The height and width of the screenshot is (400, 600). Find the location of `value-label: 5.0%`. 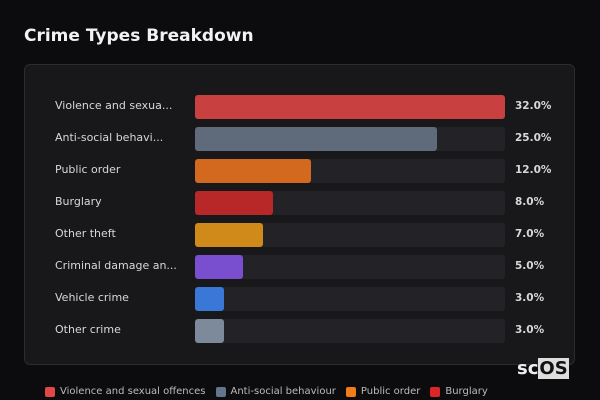

value-label: 5.0% is located at coordinates (530, 266).